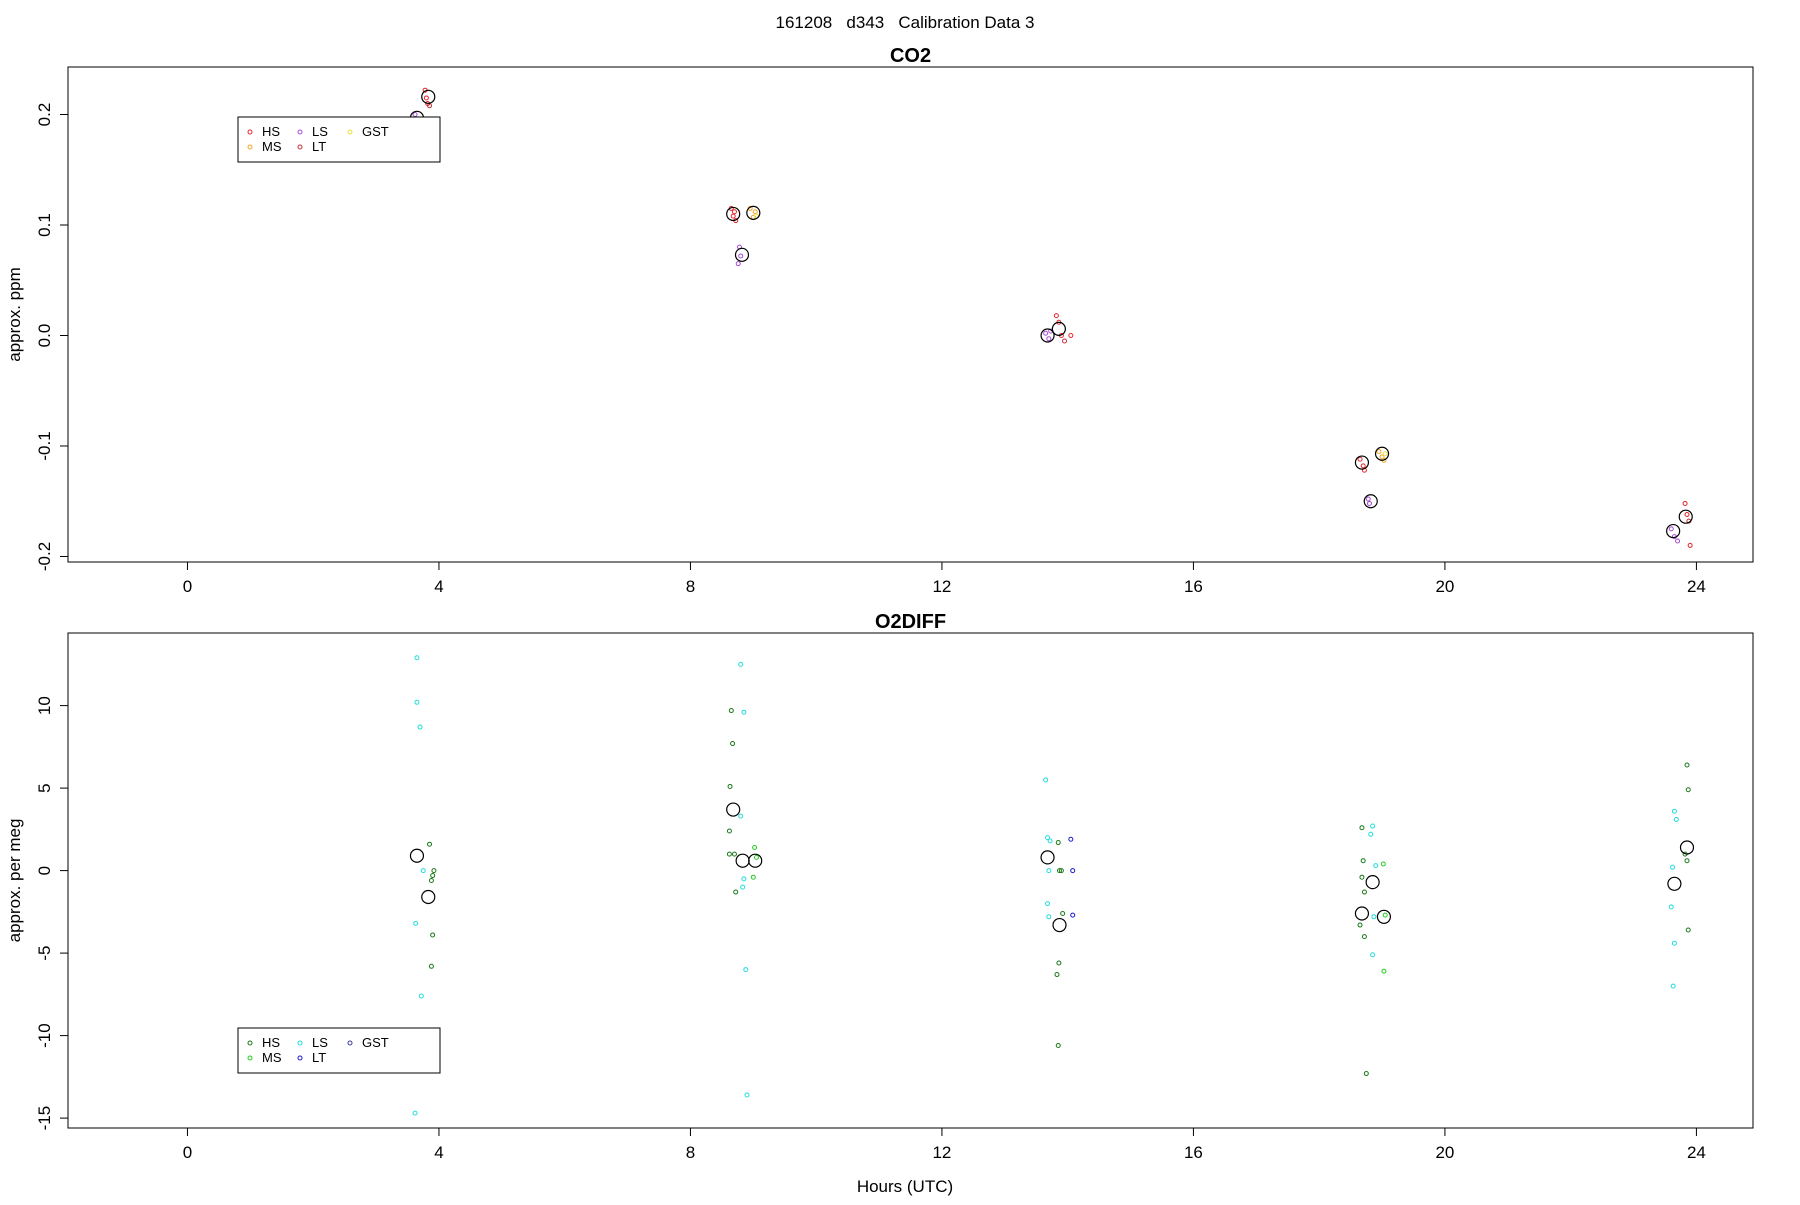  What do you see at coordinates (339, 1050) in the screenshot?
I see `o2diff-legend-box` at bounding box center [339, 1050].